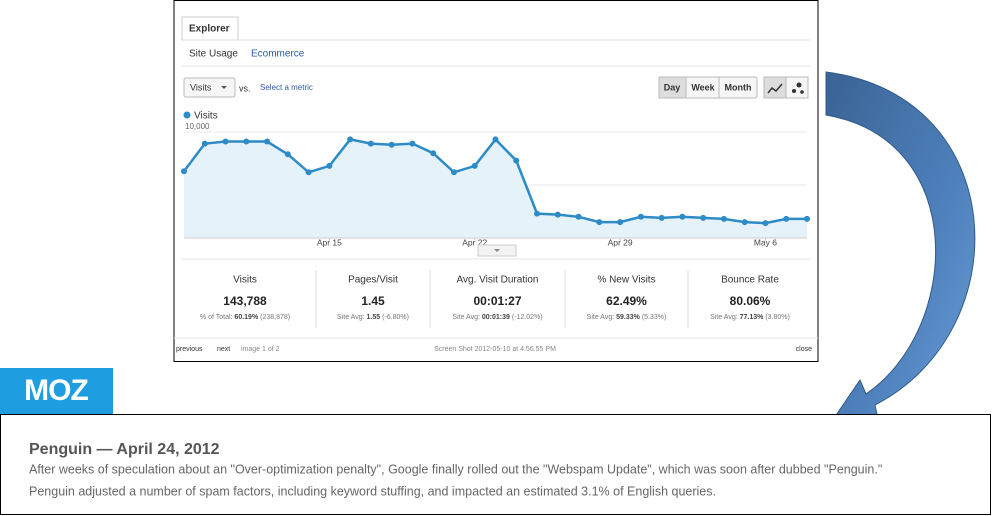  I want to click on dropdown-caret, so click(224, 87).